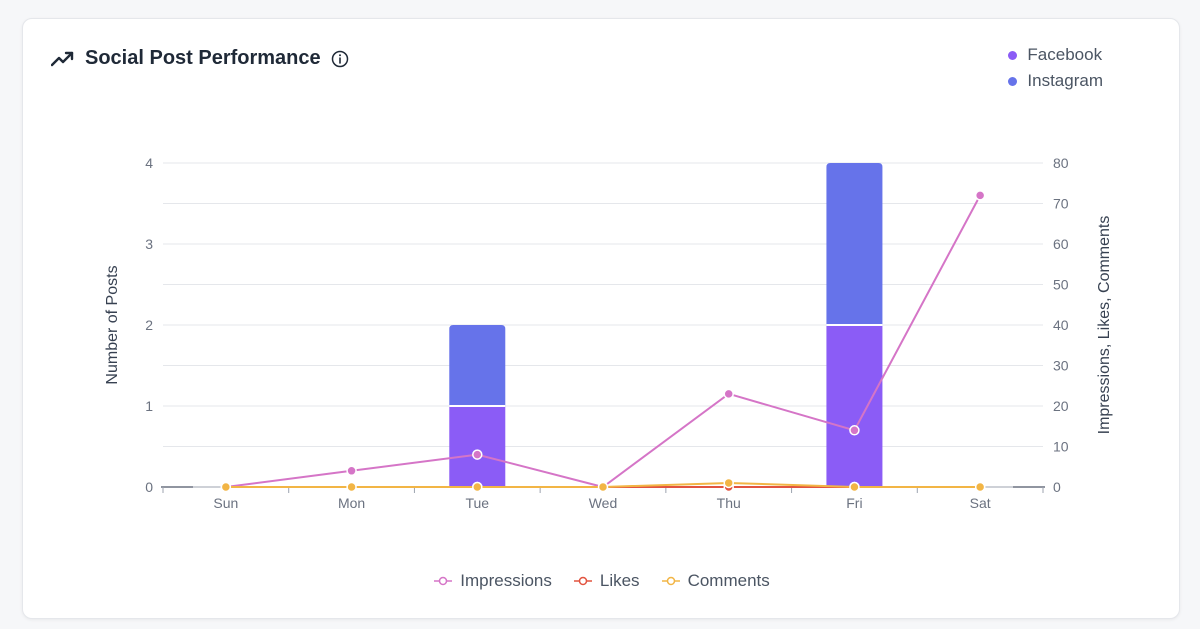 This screenshot has height=629, width=1200. Describe the element at coordinates (477, 503) in the screenshot. I see `x-tick-label: Tue` at that location.